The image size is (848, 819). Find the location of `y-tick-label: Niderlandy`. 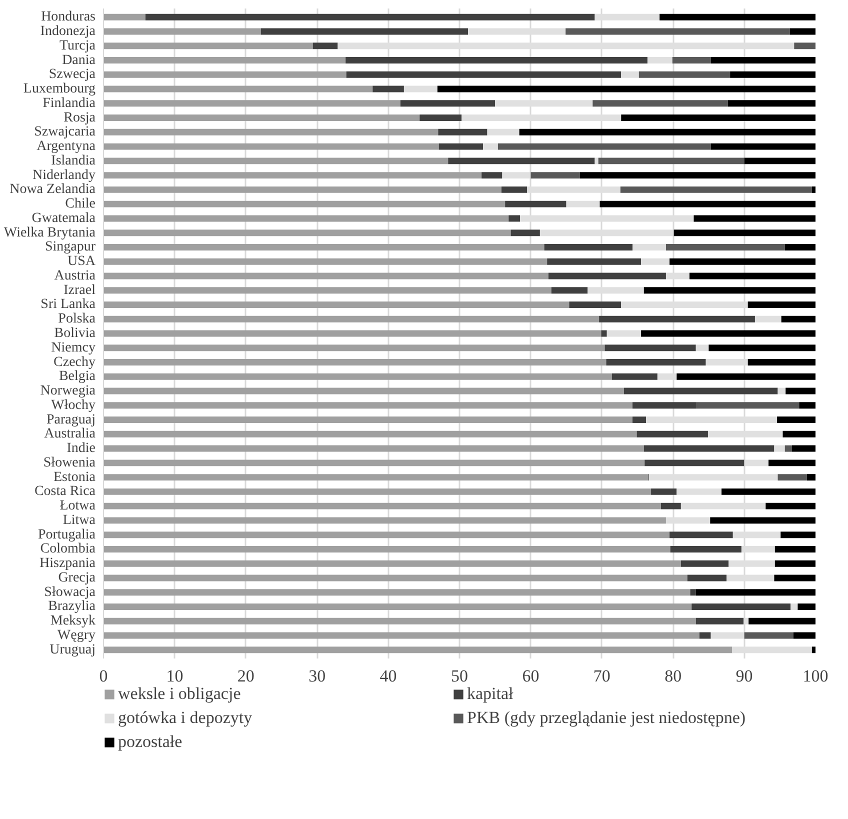

y-tick-label: Niderlandy is located at coordinates (64, 175).